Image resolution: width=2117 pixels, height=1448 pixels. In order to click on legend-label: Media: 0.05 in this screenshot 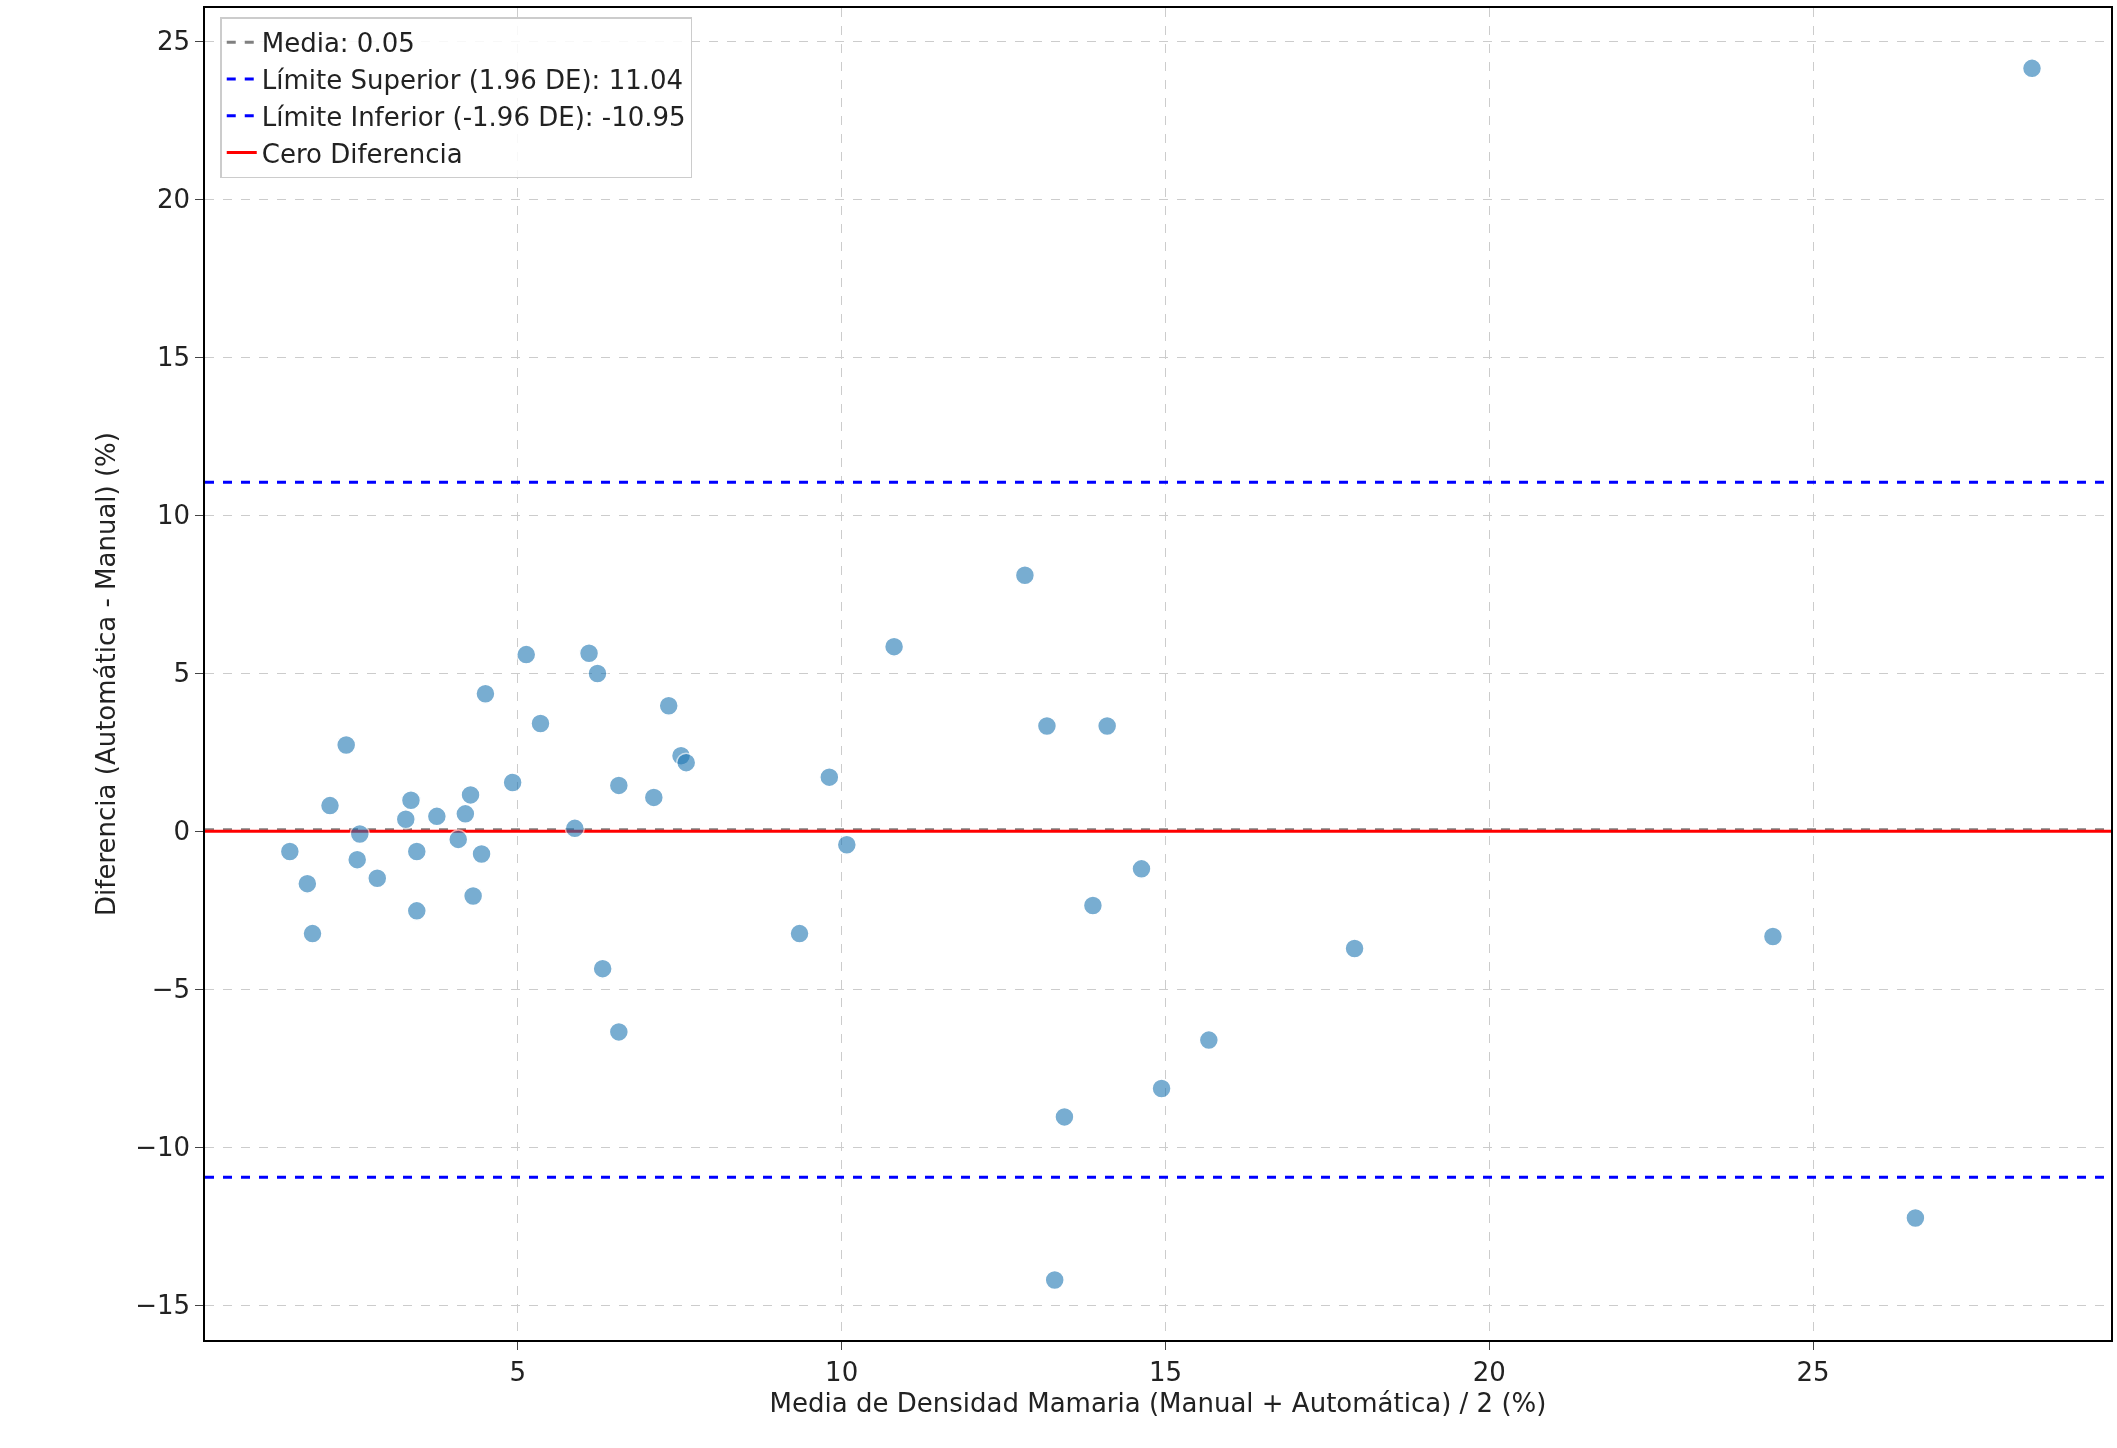, I will do `click(338, 43)`.